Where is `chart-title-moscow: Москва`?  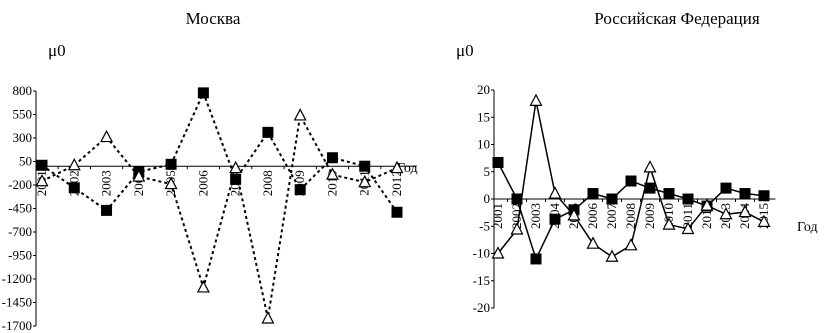 chart-title-moscow: Москва is located at coordinates (213, 18).